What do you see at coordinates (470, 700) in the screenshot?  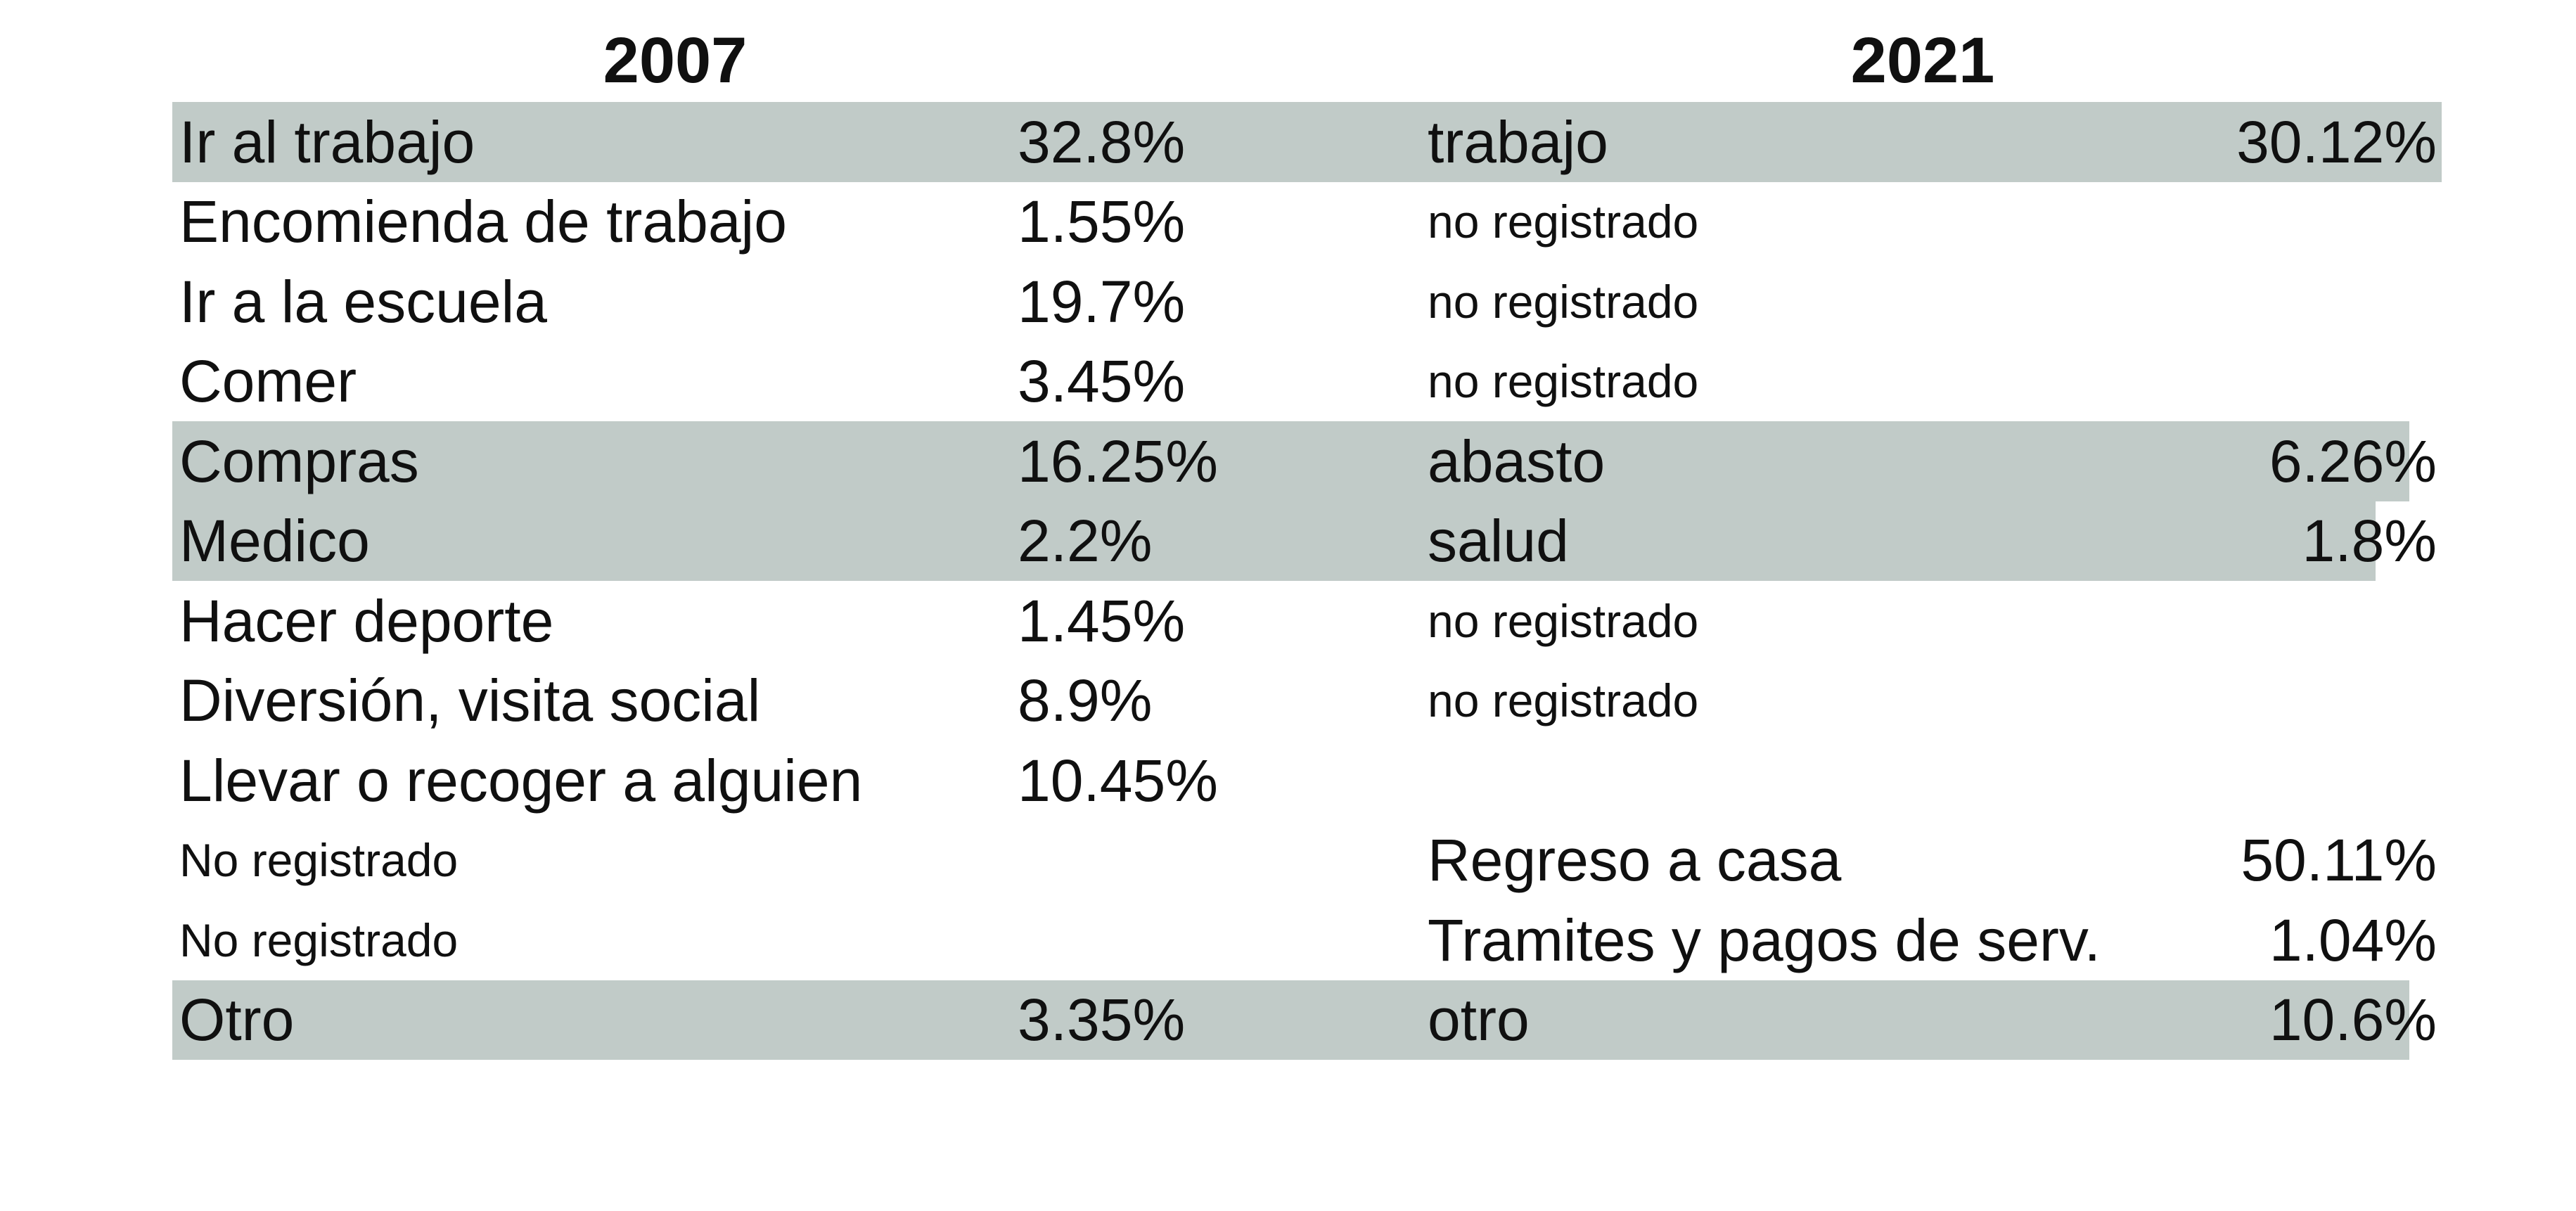 I see `purpose-2007: Diversión, visita social` at bounding box center [470, 700].